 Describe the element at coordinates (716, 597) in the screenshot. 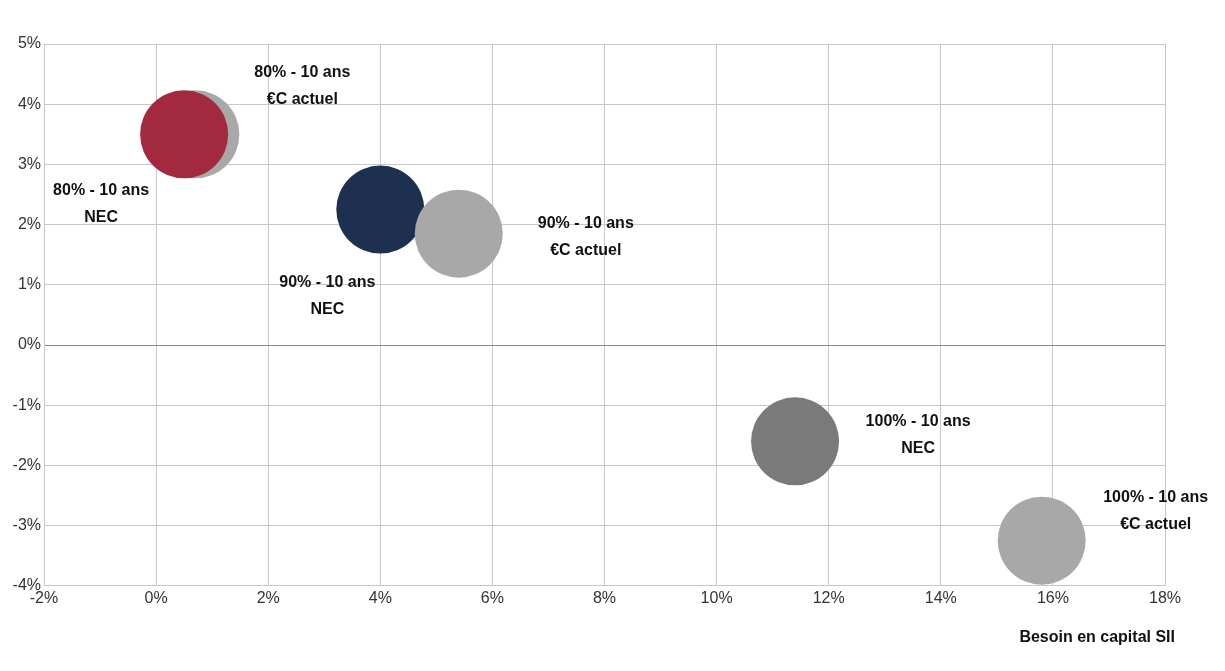

I see `x-tick-label: 10%` at that location.